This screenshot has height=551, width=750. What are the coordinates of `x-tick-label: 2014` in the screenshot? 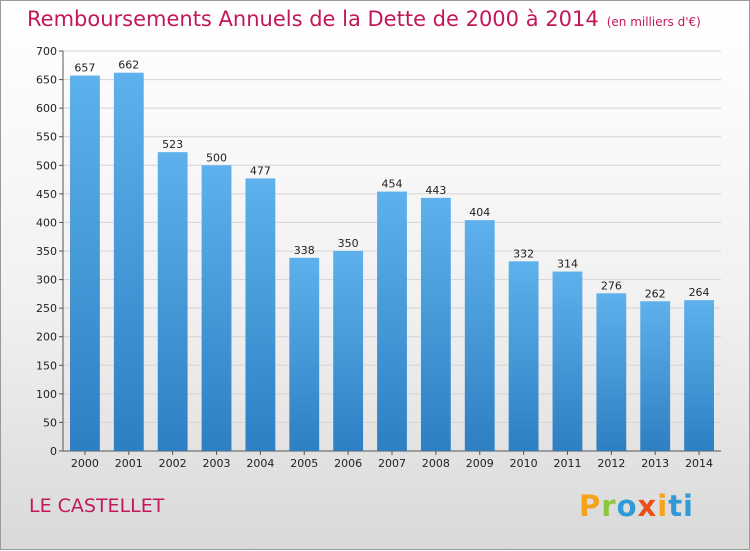 It's located at (699, 463).